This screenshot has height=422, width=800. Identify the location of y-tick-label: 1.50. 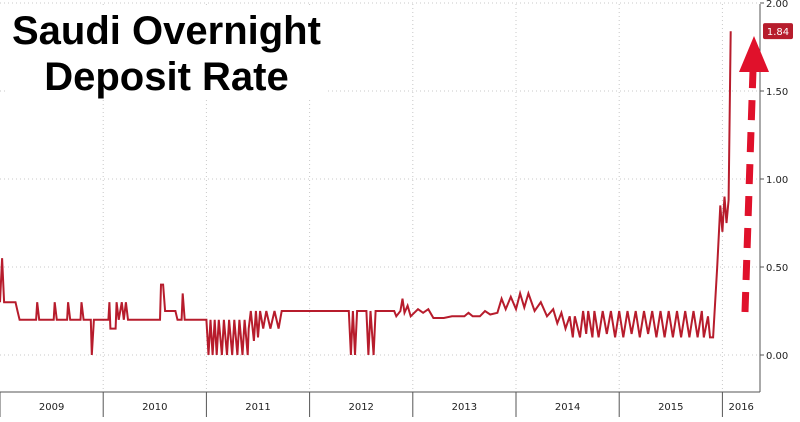
(777, 92).